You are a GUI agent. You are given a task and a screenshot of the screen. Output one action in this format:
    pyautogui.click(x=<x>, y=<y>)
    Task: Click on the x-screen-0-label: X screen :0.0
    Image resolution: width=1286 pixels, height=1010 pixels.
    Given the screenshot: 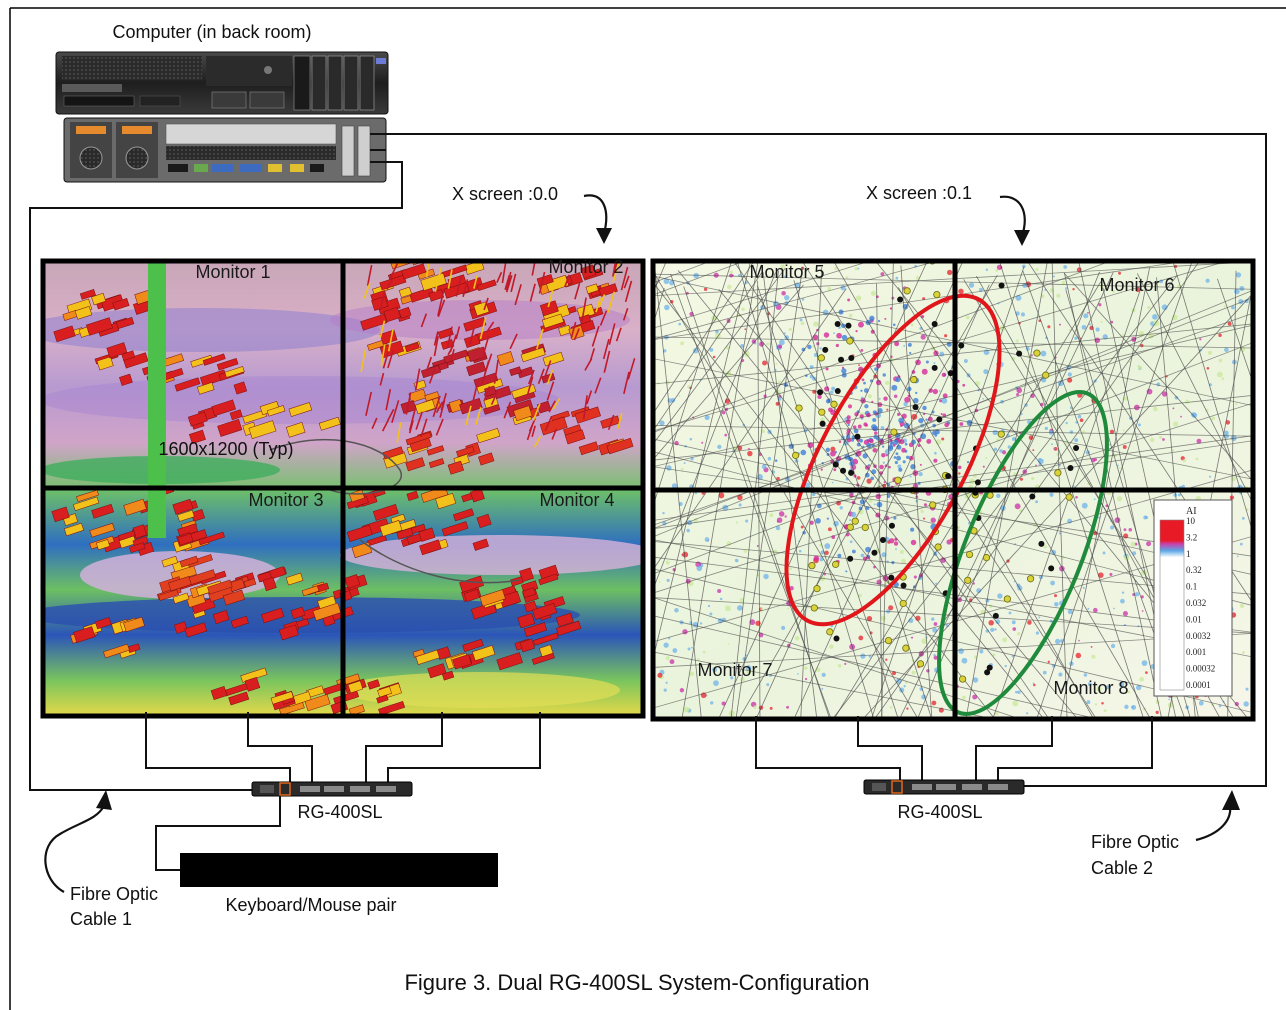 What is the action you would take?
    pyautogui.click(x=505, y=194)
    